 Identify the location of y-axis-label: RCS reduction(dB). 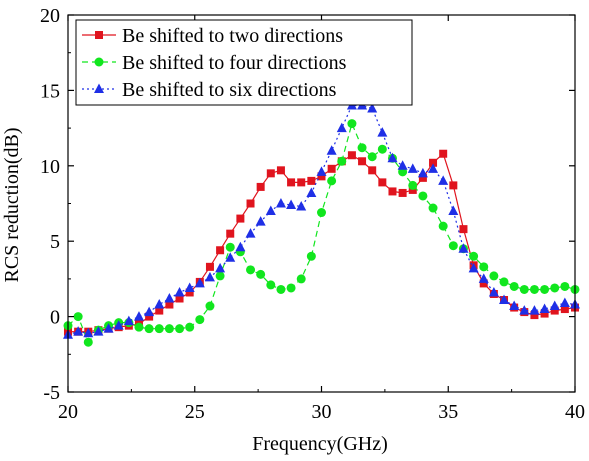
(12, 205).